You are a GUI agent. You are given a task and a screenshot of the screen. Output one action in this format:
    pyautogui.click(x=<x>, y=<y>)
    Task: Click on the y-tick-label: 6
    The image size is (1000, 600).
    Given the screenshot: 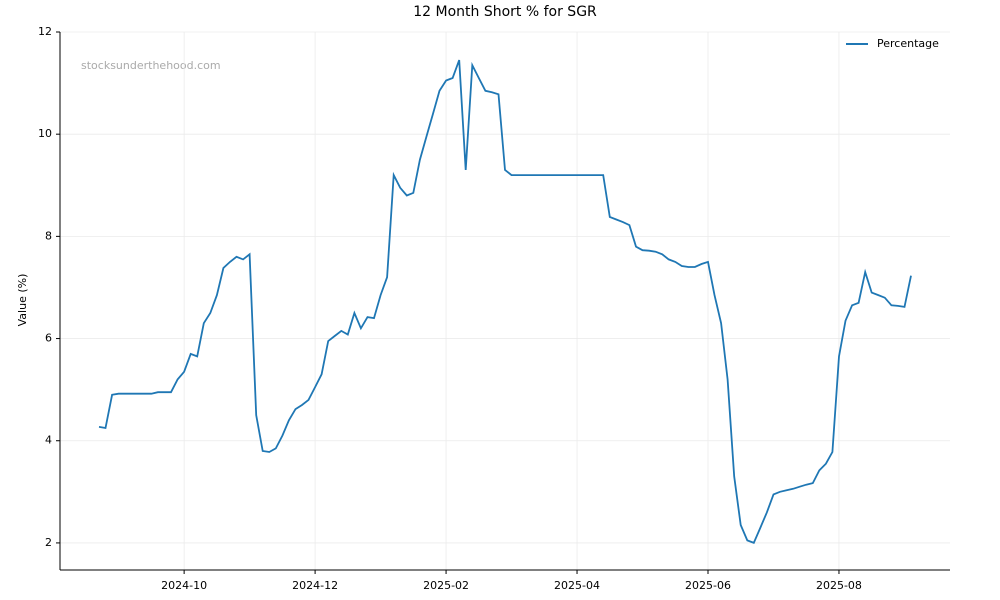 What is the action you would take?
    pyautogui.click(x=48, y=338)
    